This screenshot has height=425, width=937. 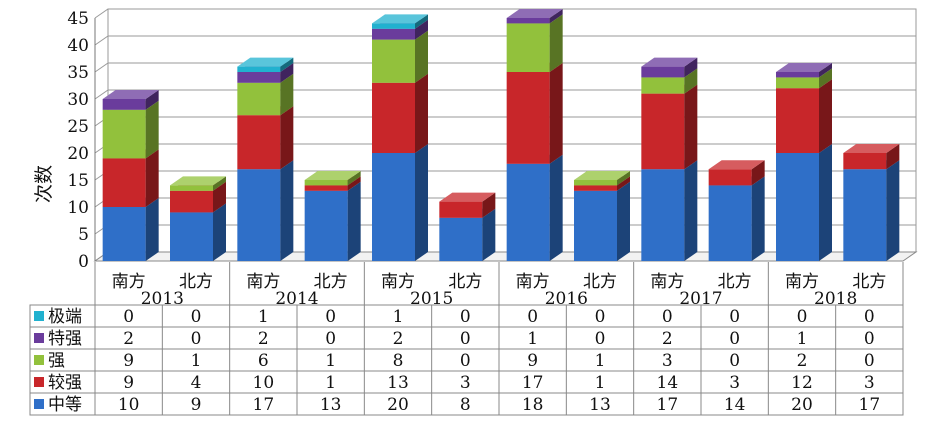 What do you see at coordinates (78, 19) in the screenshot?
I see `y-tick-label: 45` at bounding box center [78, 19].